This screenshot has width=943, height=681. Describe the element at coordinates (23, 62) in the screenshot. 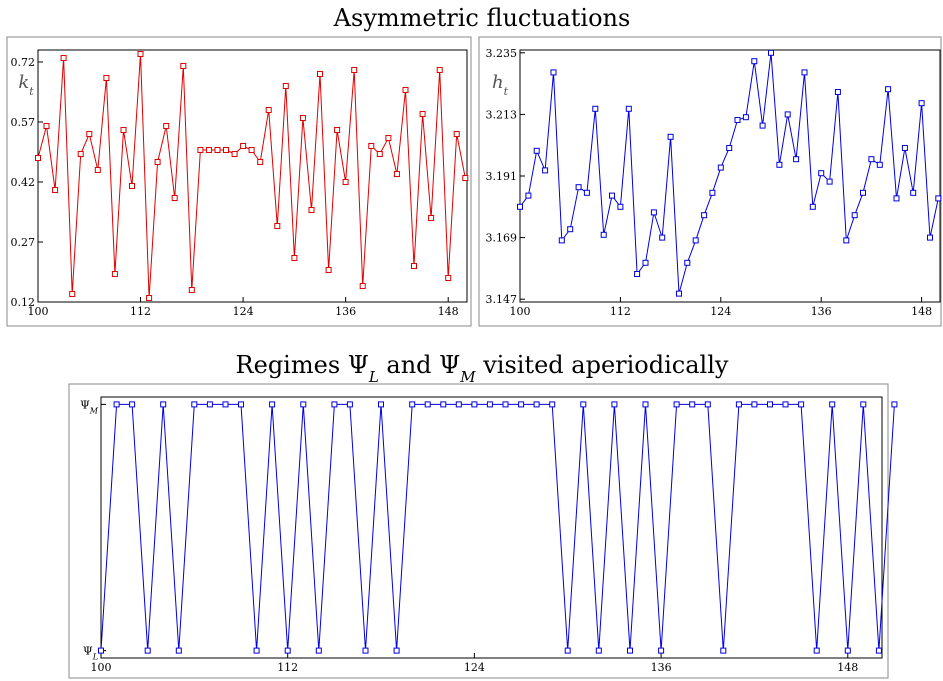

I see `y-tick-label: 0.72` at that location.